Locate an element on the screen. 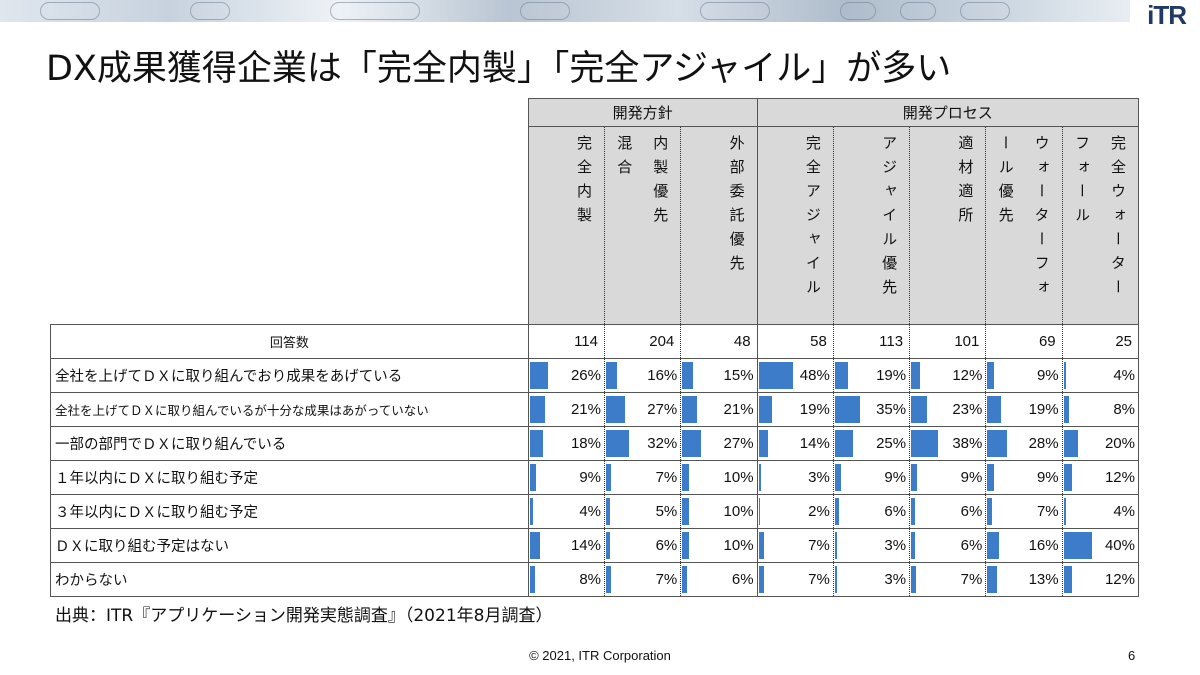  pct-value: 4% is located at coordinates (1124, 375).